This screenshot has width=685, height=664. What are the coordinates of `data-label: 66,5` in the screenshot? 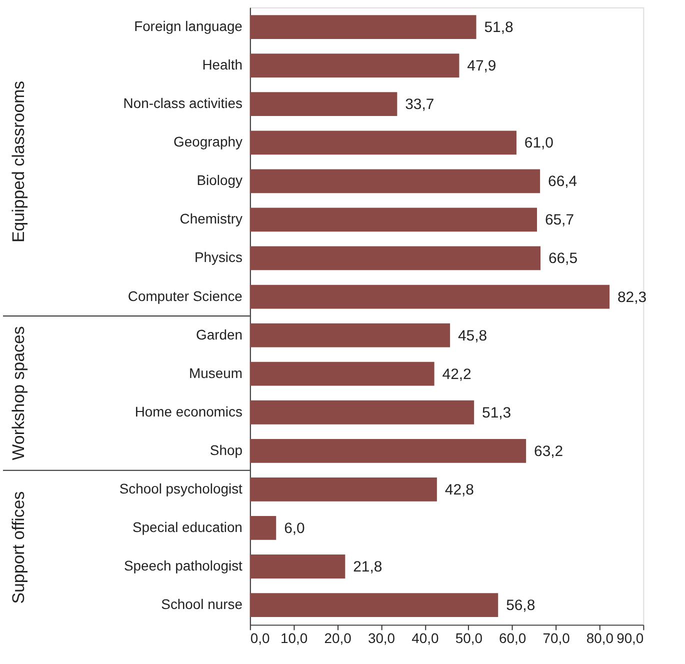 It's located at (563, 259).